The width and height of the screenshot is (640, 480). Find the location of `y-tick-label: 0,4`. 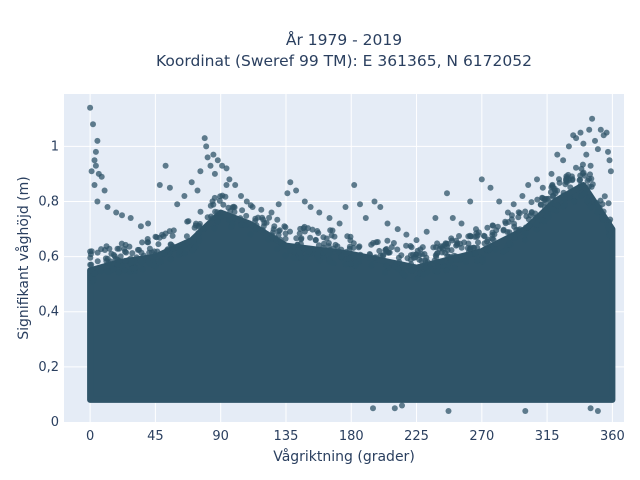

y-tick-label: 0,4 is located at coordinates (48, 312).